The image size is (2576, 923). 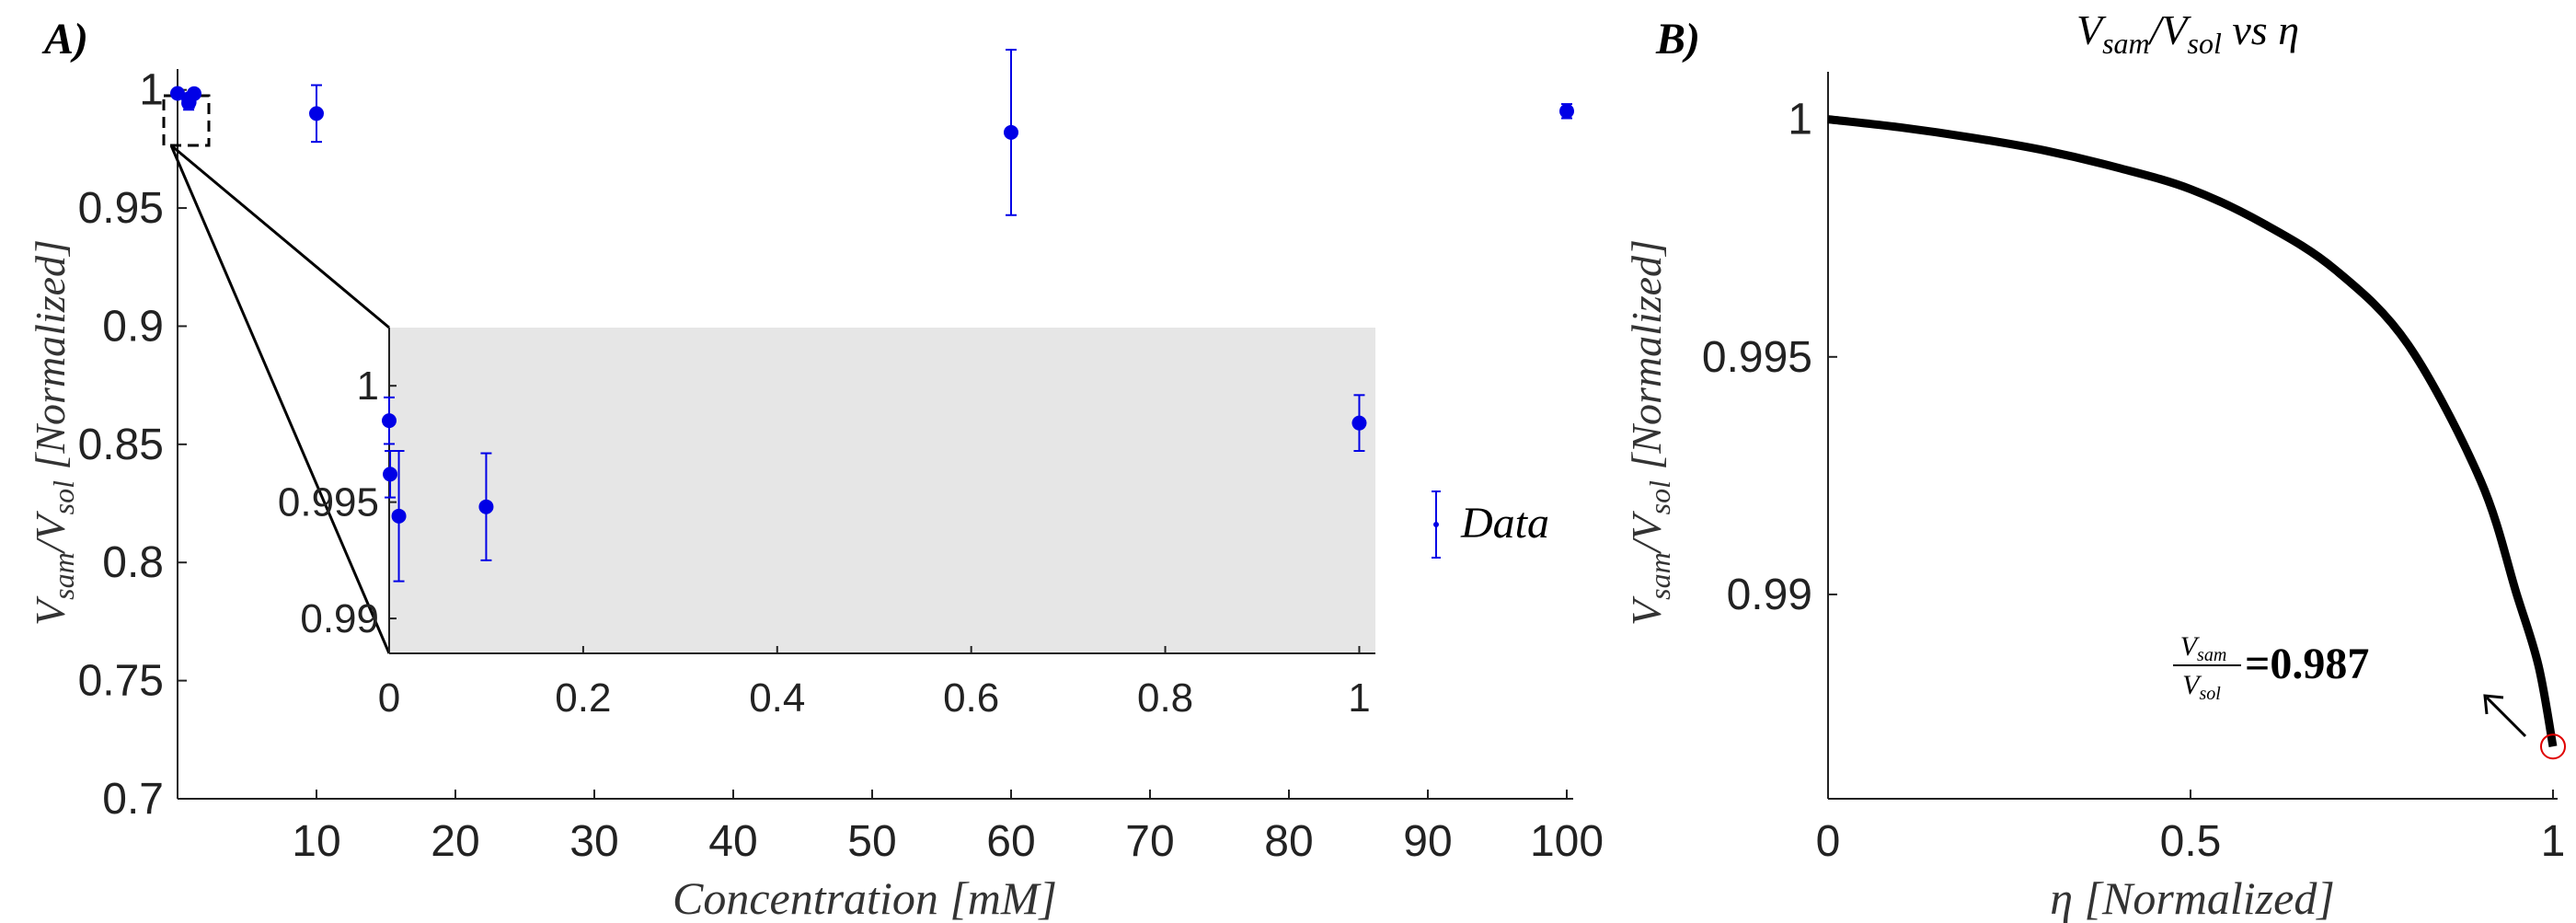 What do you see at coordinates (2553, 841) in the screenshot?
I see `x-tick-label: 1` at bounding box center [2553, 841].